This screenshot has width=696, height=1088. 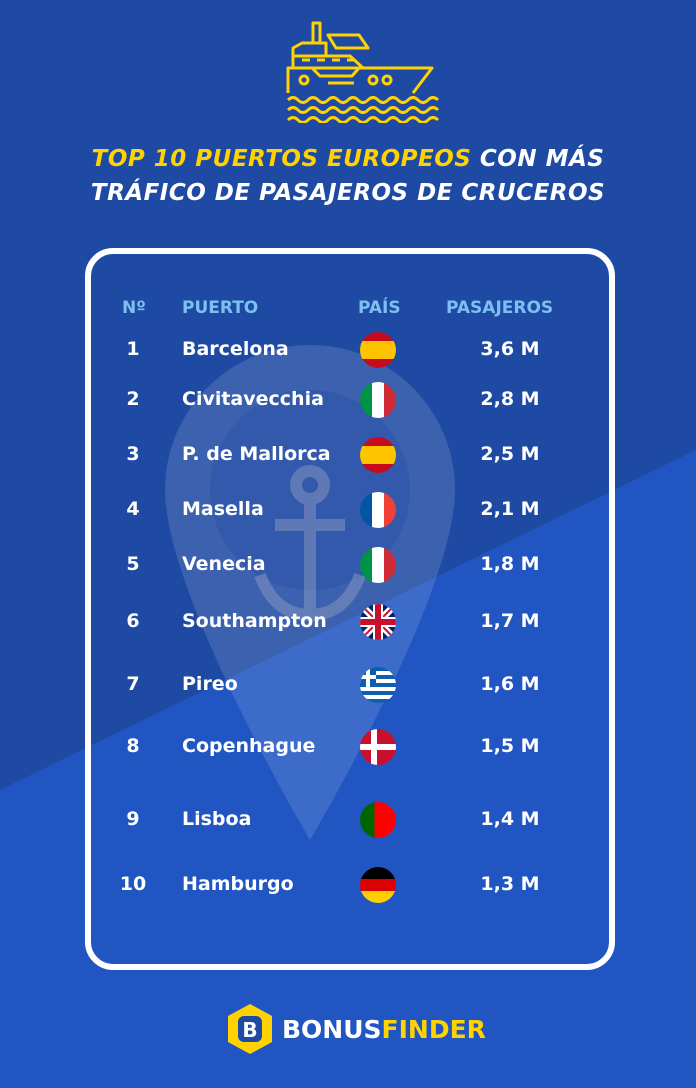 I want to click on bonusfinder-hex-icon: B, so click(x=250, y=1029).